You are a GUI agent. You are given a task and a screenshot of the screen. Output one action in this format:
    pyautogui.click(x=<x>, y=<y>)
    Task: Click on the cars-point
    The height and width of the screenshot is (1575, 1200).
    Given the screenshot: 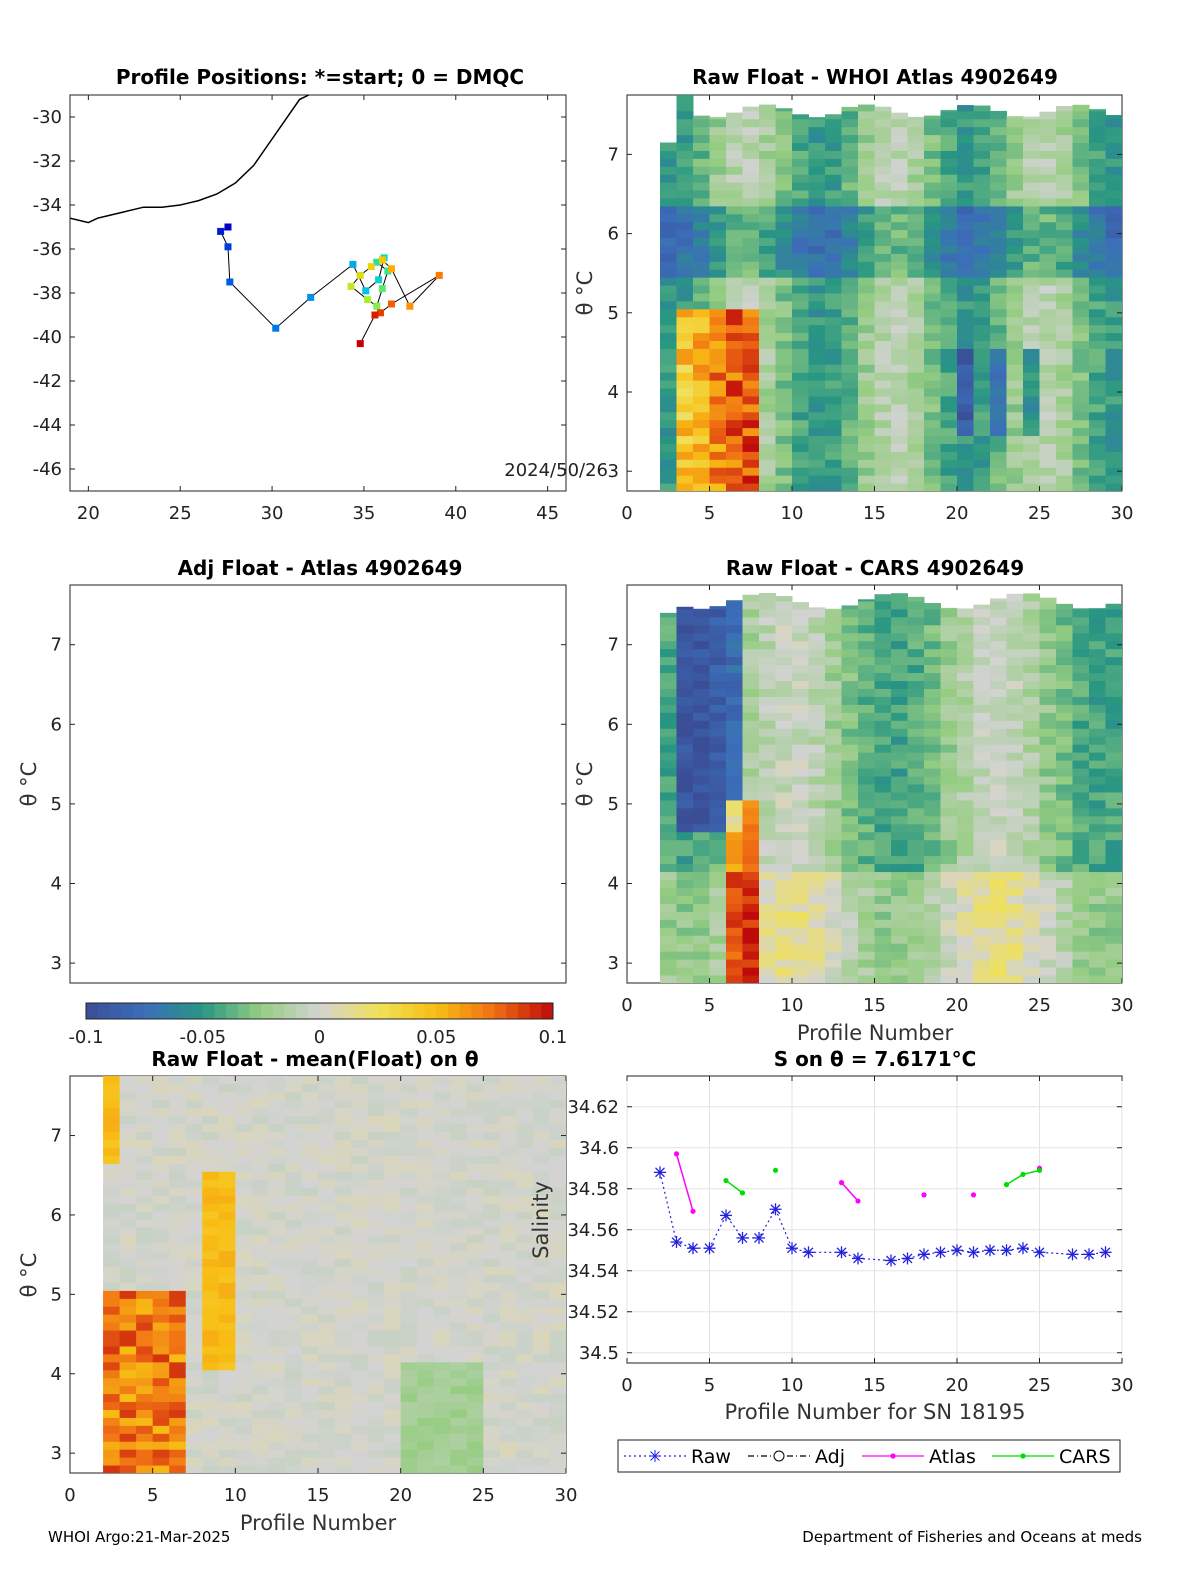 What is the action you would take?
    pyautogui.click(x=1023, y=1174)
    